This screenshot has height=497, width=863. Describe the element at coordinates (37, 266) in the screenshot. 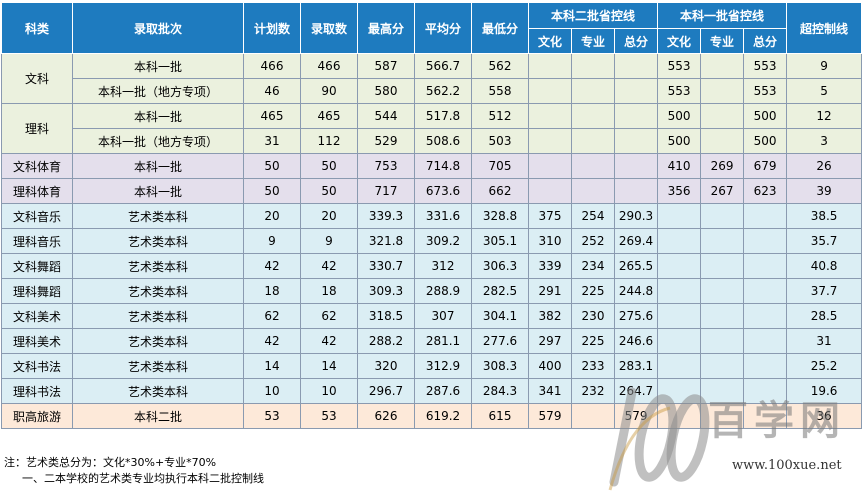

I see `cell-category: 文科舞蹈` at that location.